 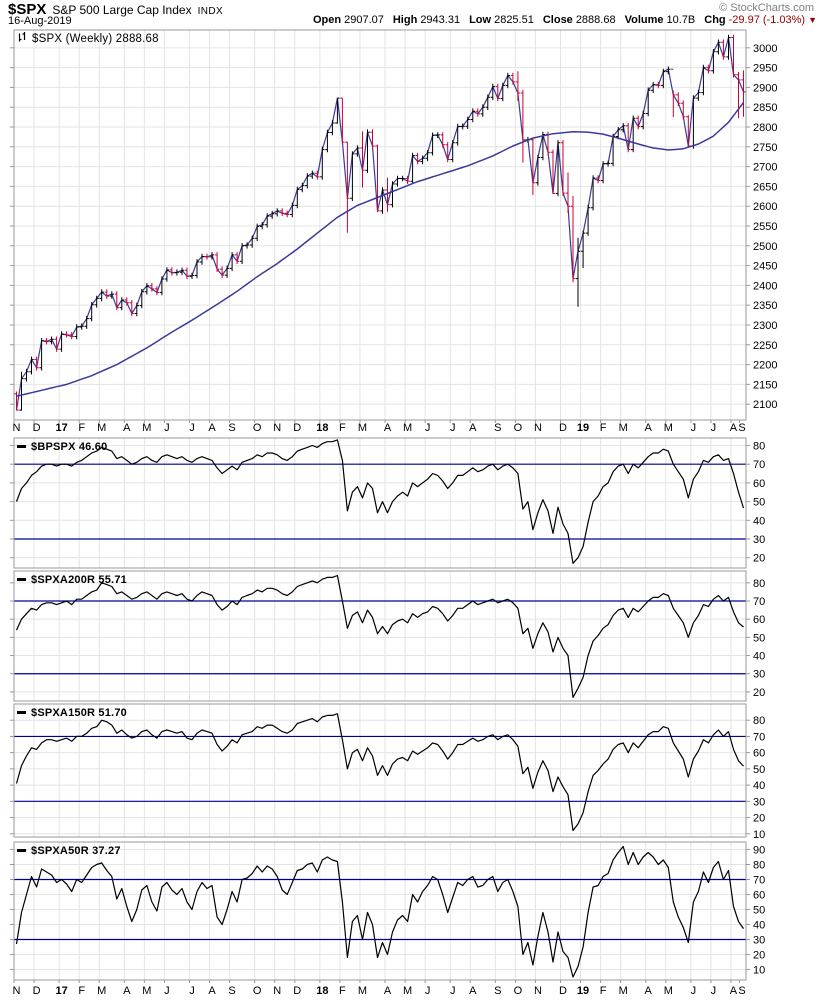 I want to click on open-quote: Open 2907.07, so click(x=348, y=20).